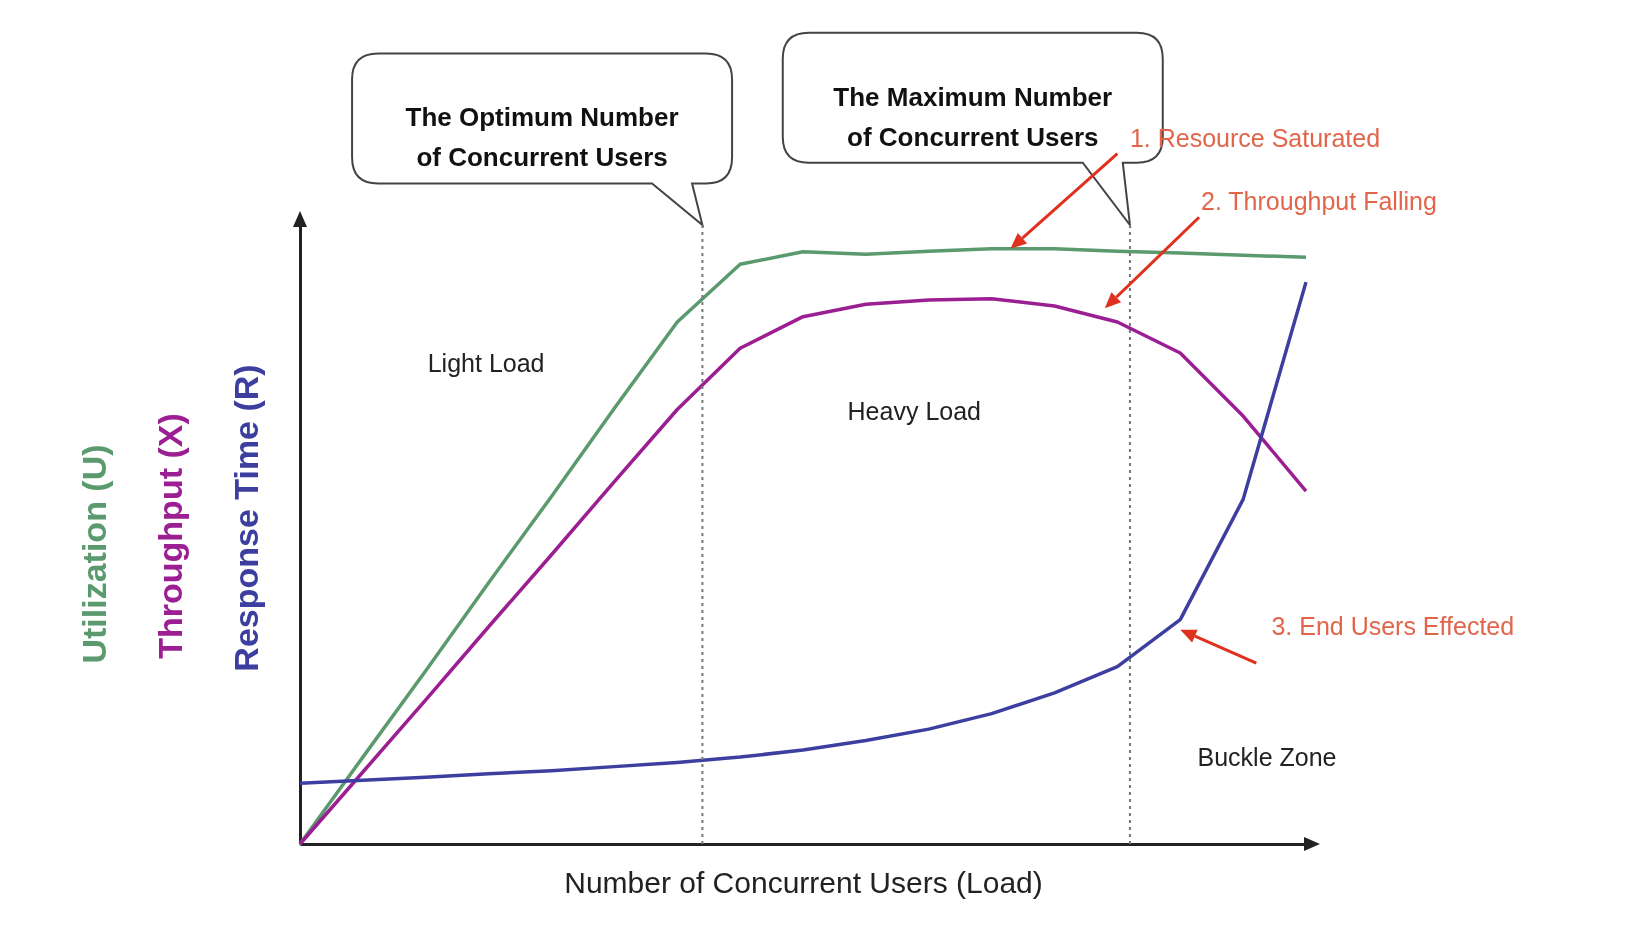 Image resolution: width=1638 pixels, height=928 pixels. What do you see at coordinates (170, 536) in the screenshot?
I see `text: Throughput (X)` at bounding box center [170, 536].